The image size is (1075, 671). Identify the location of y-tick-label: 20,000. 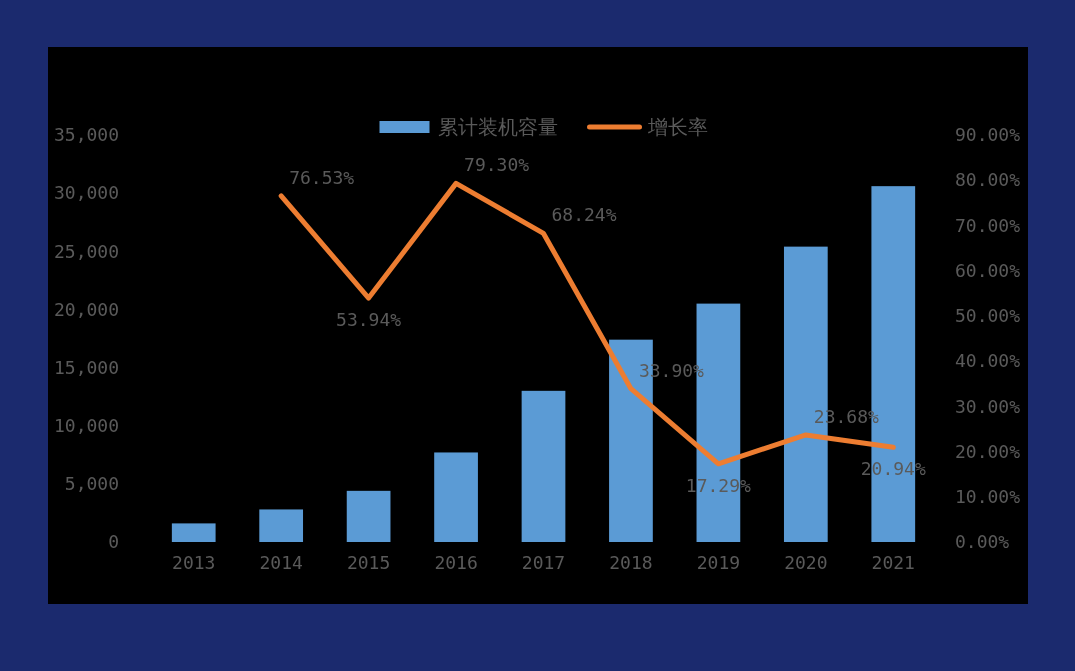
(86, 309).